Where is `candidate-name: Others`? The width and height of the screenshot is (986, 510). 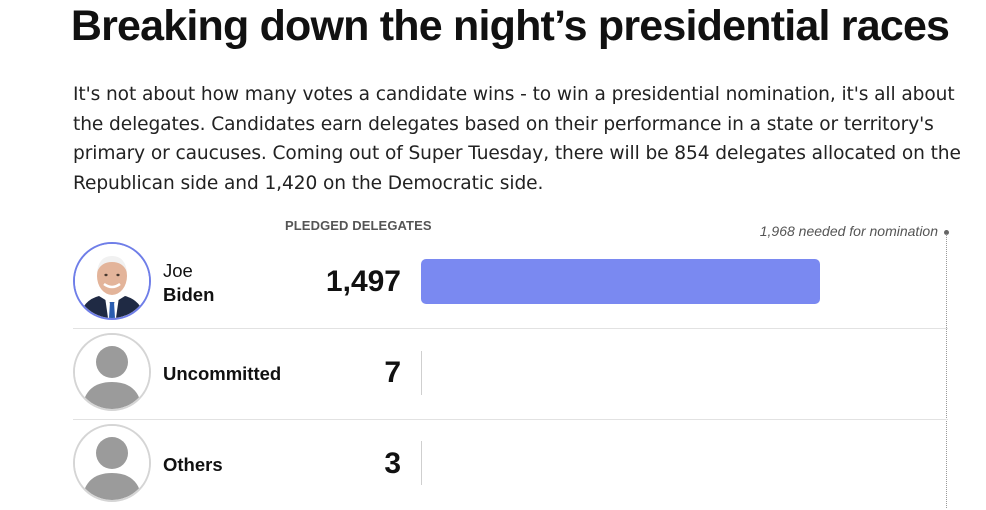
candidate-name: Others is located at coordinates (193, 465).